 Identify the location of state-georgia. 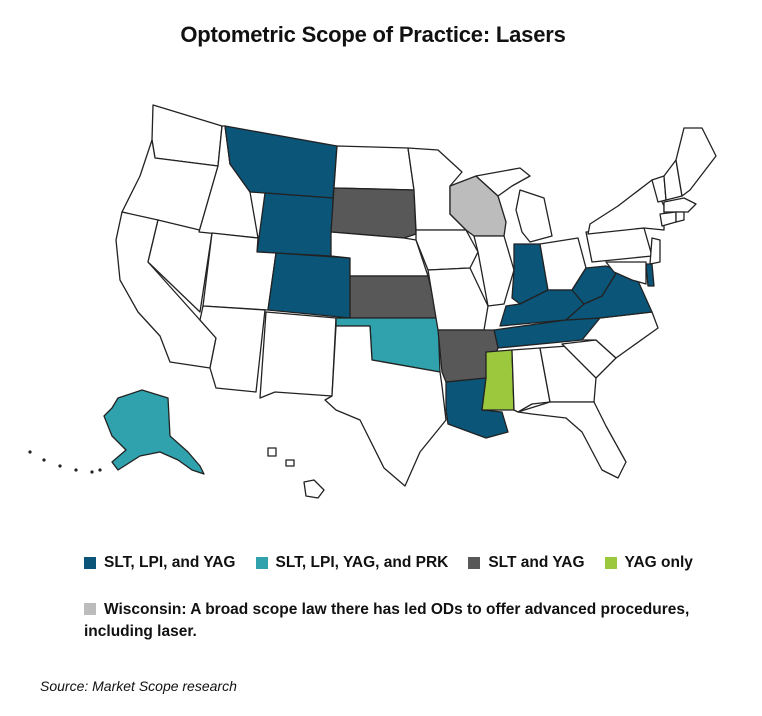
(568, 374).